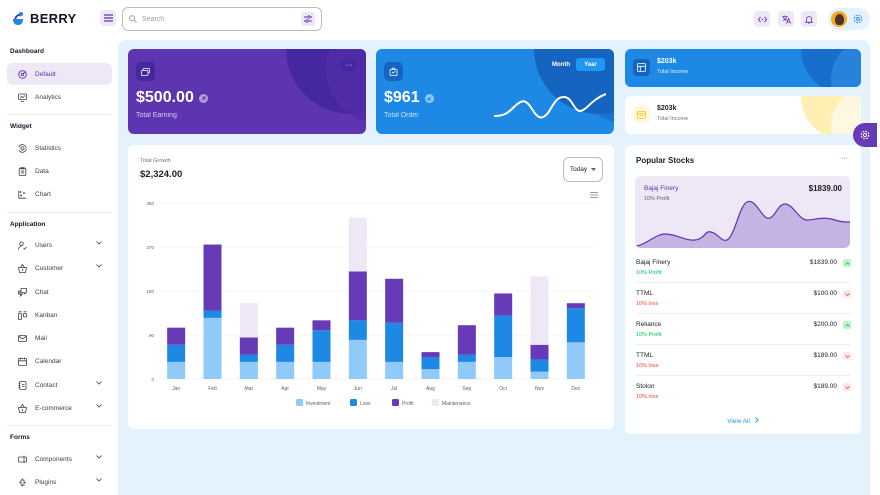 The image size is (880, 495). Describe the element at coordinates (59, 361) in the screenshot. I see `sidebar-item-calendar: Calendar` at that location.